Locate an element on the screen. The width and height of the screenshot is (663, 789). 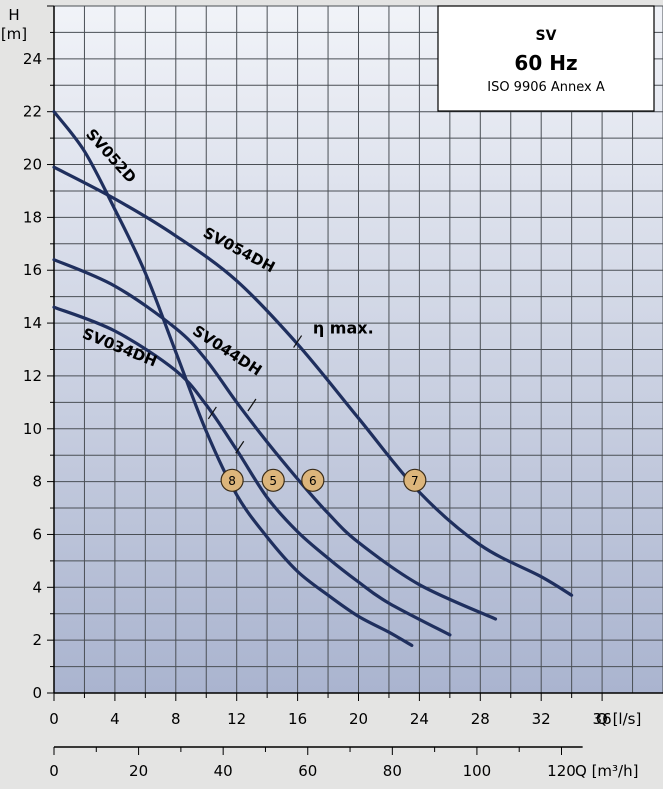
y-tick-label: 20 is located at coordinates (32, 165).